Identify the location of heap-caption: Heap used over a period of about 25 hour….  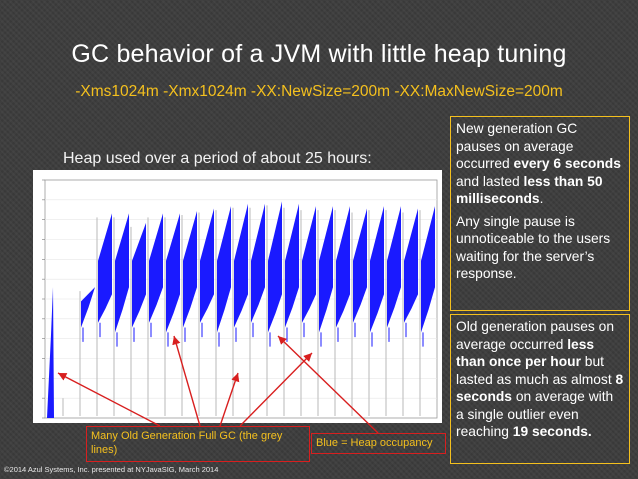
(217, 158).